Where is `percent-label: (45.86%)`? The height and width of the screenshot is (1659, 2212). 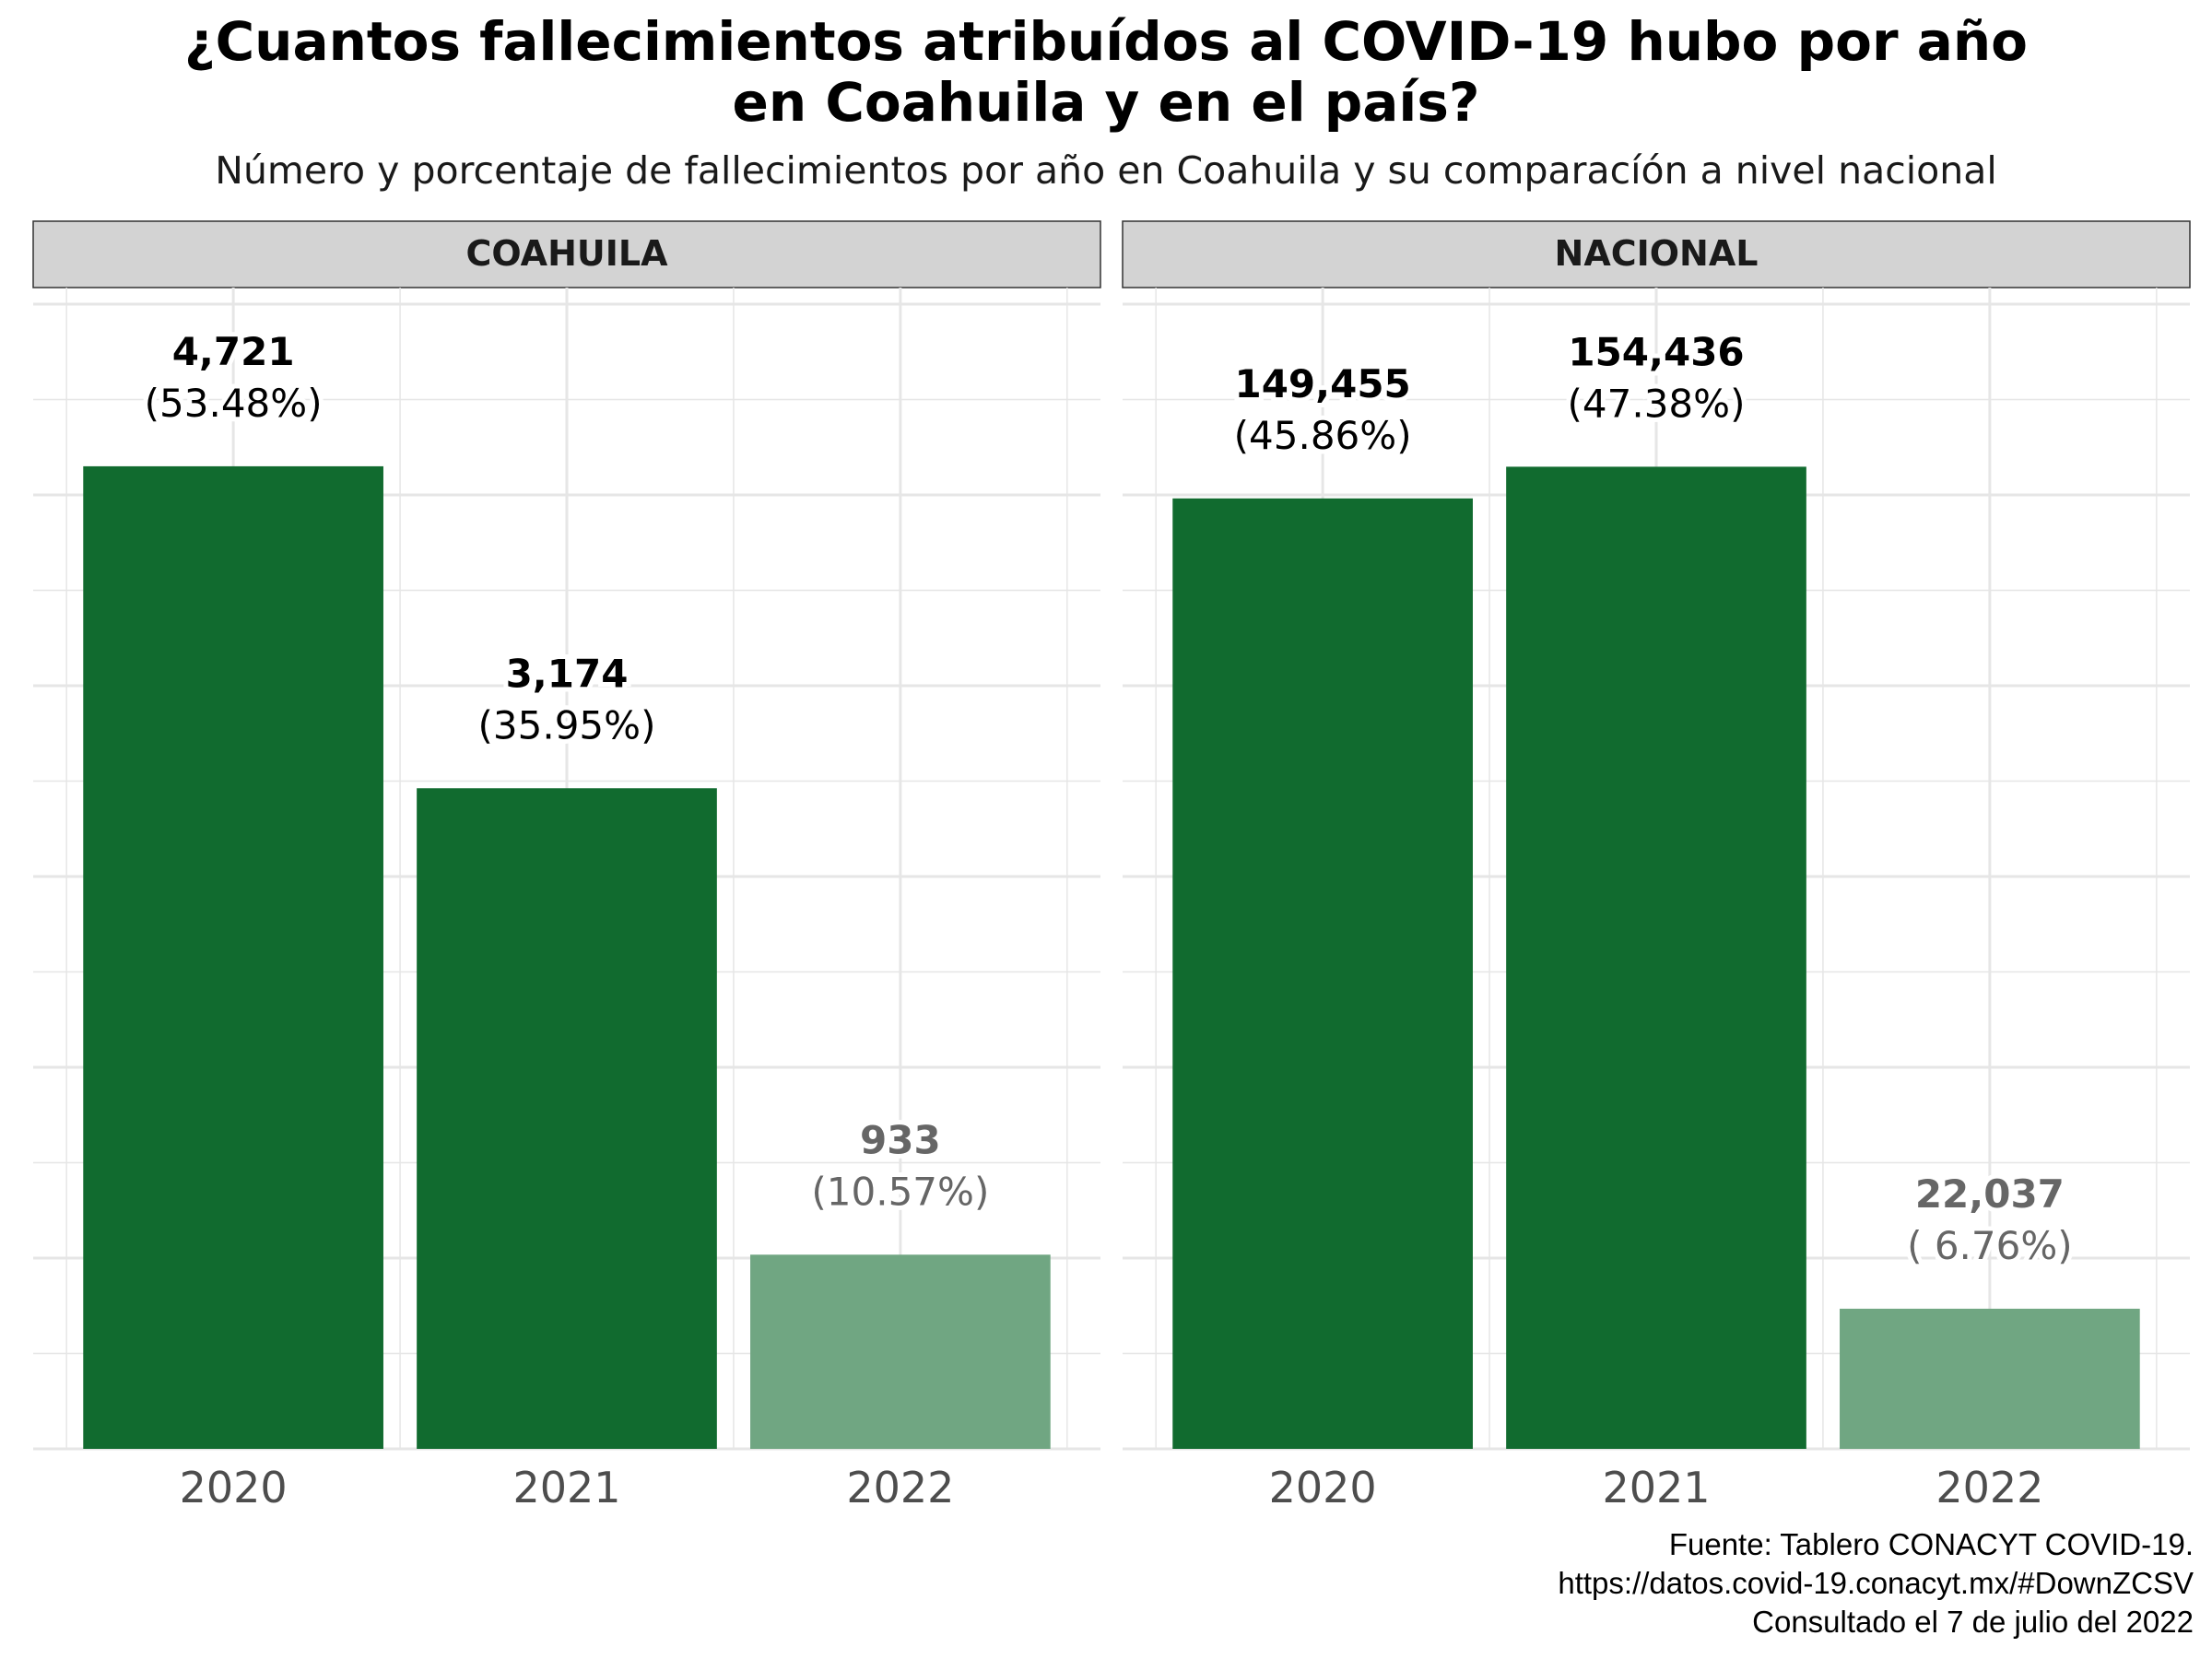
percent-label: (45.86%) is located at coordinates (1323, 435).